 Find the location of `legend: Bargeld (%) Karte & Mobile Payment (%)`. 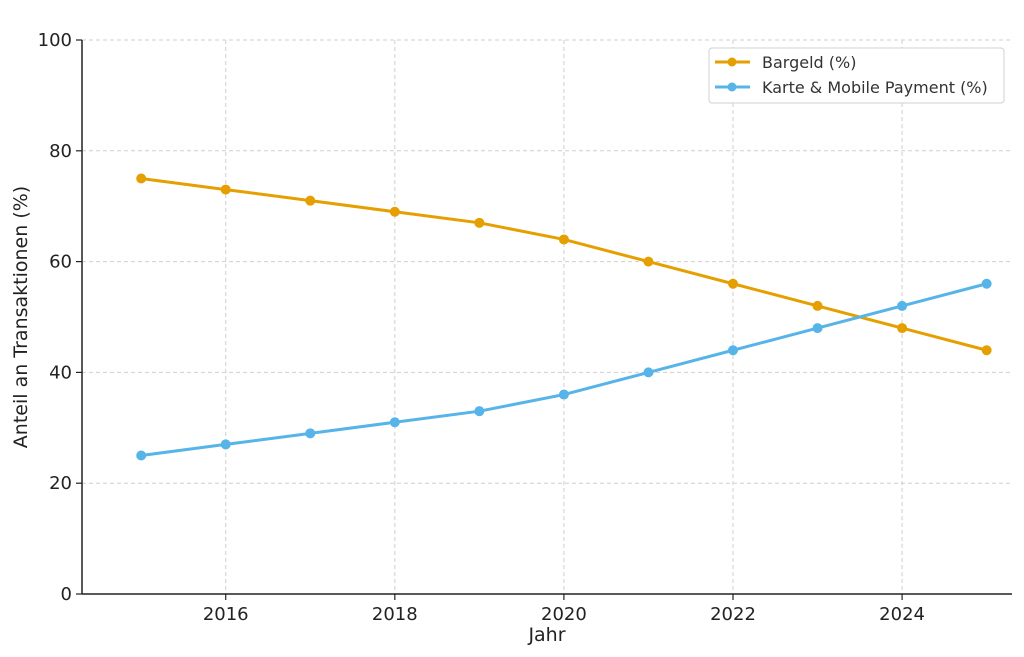

legend: Bargeld (%) Karte & Mobile Payment (%) is located at coordinates (856, 75).